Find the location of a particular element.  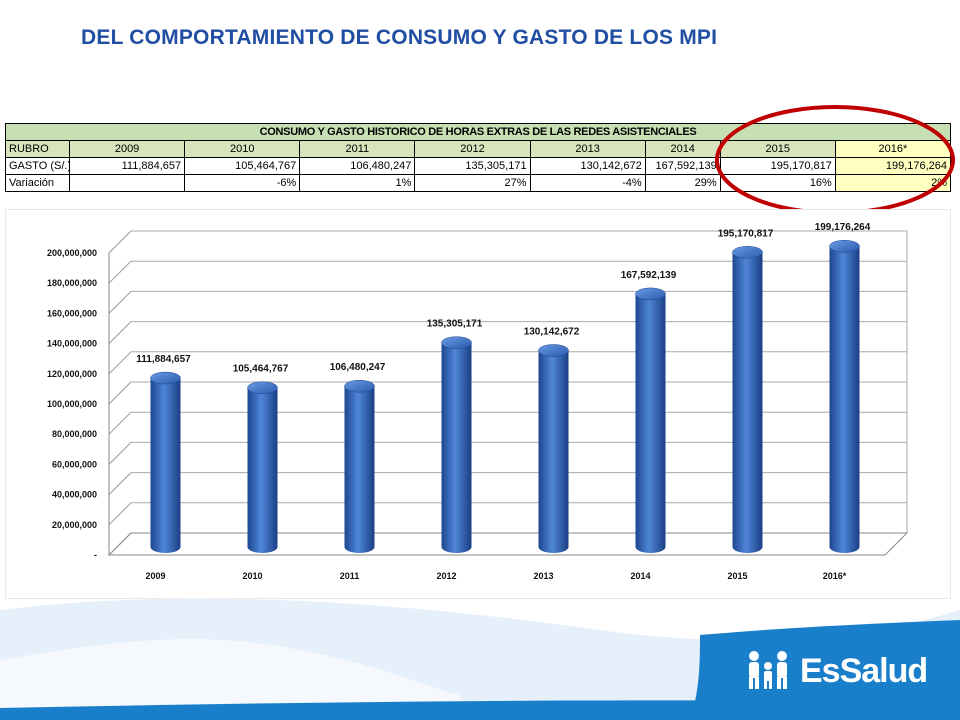

deco-bottom-stripe is located at coordinates (480, 710).